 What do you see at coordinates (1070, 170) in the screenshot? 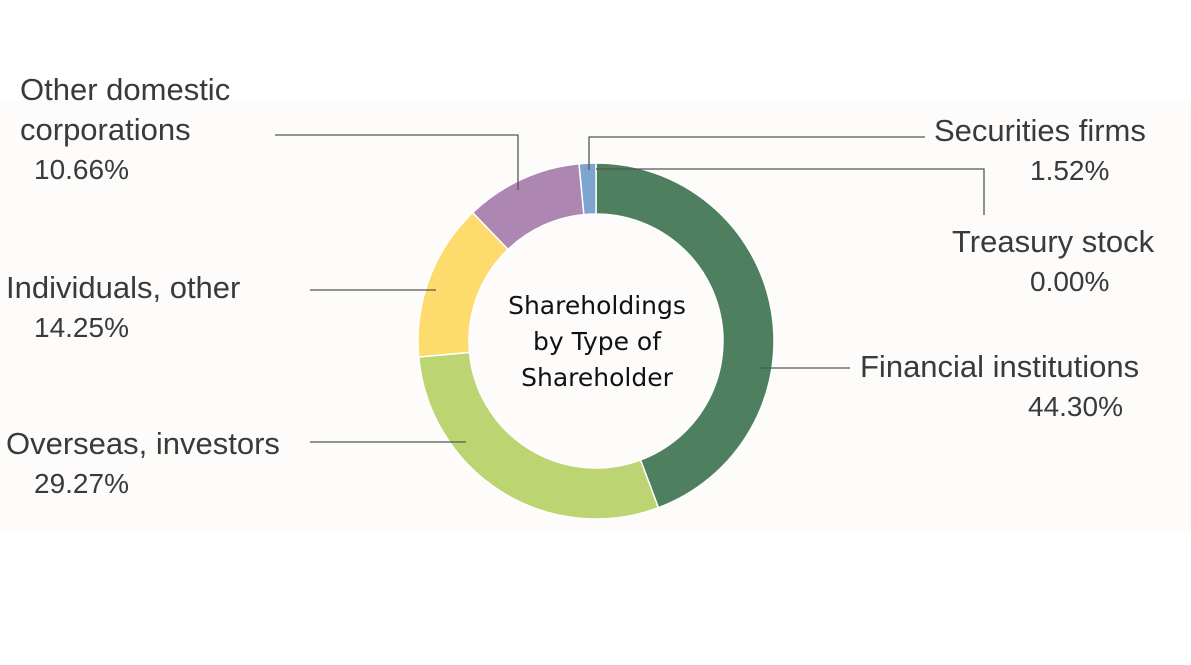
I see `value-label-securities-firms: 1.52%` at bounding box center [1070, 170].